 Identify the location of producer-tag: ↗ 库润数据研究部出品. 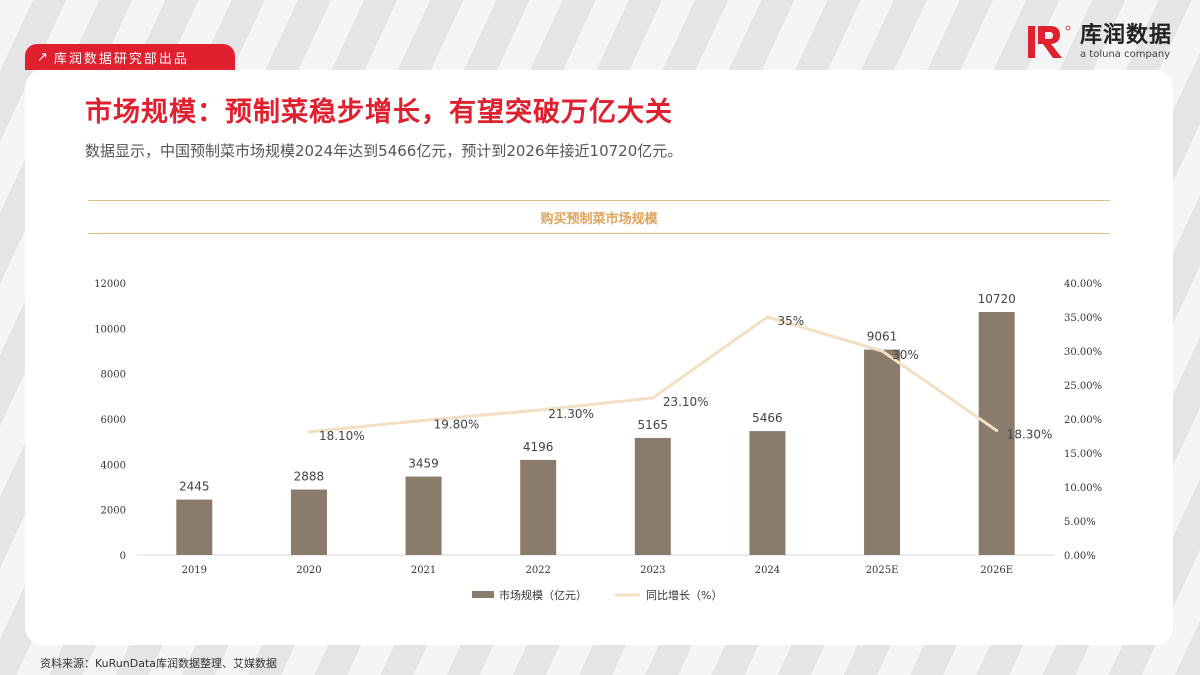
(130, 57).